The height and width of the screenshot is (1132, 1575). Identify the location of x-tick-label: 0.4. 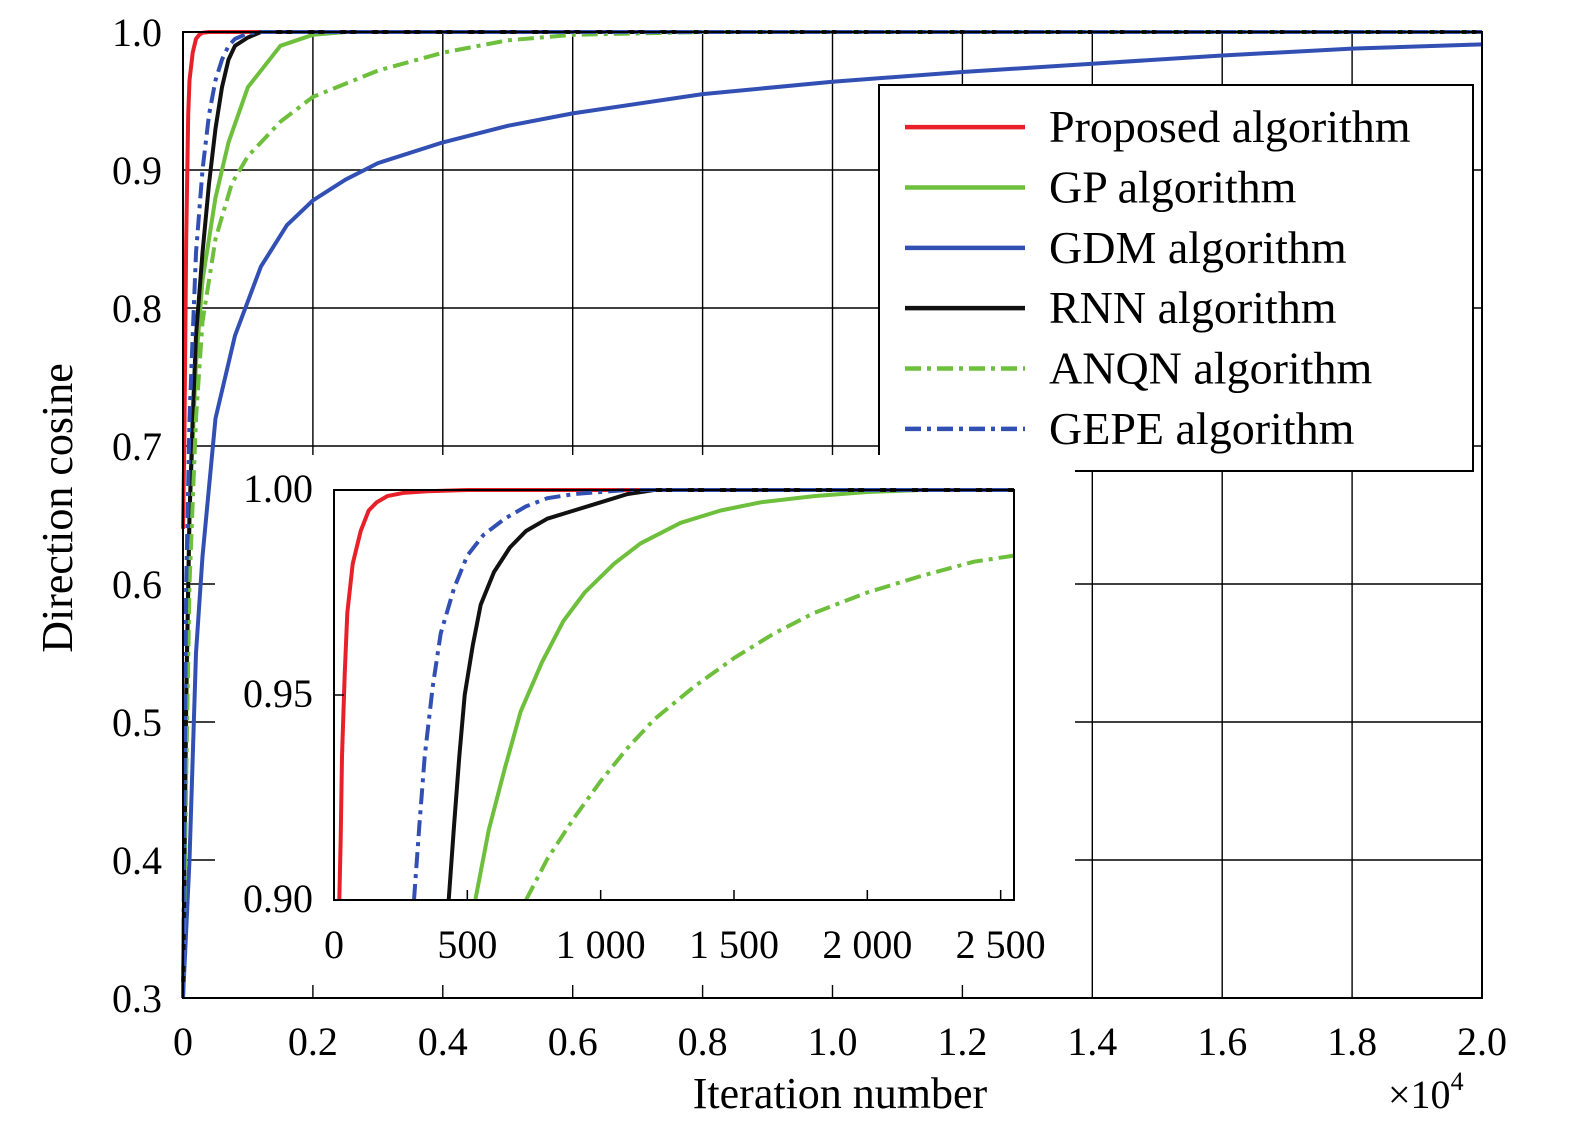
(443, 1041).